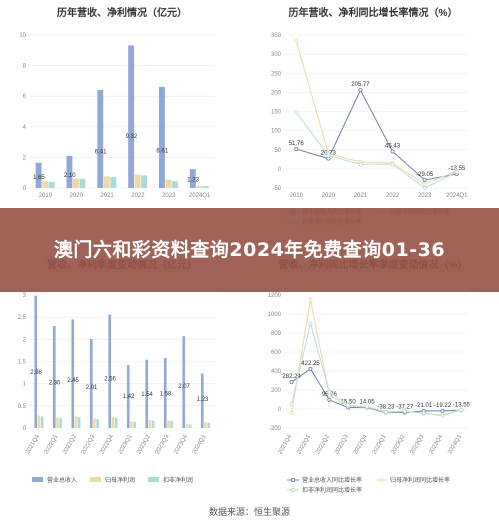 The height and width of the screenshot is (523, 499). I want to click on banner-text: 澳门六和彩资料查询2024年免费查询01-36, so click(249, 250).